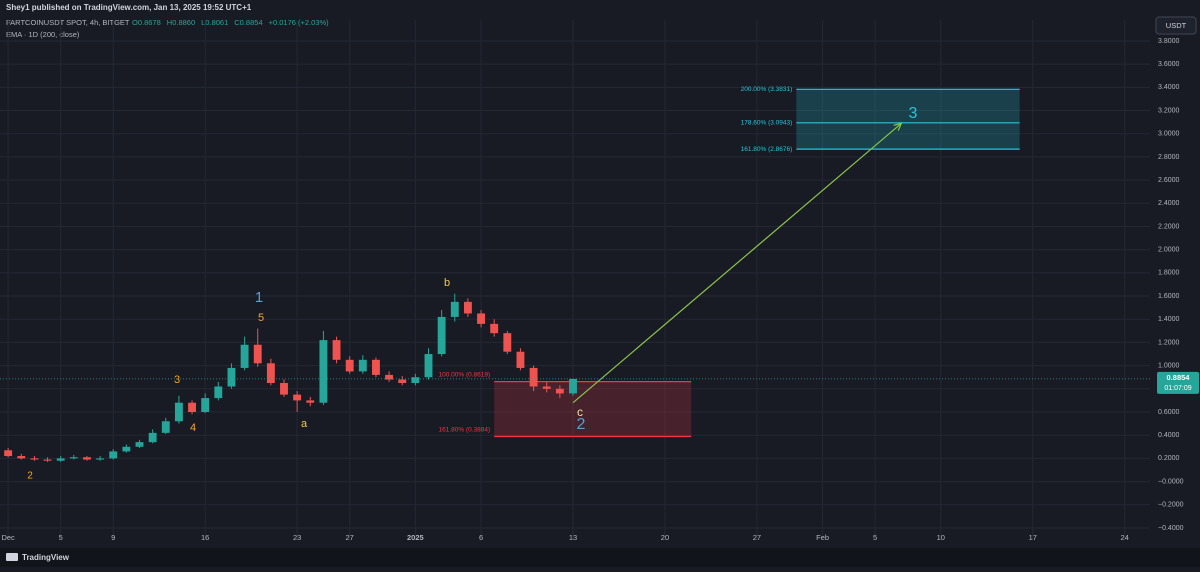 The image size is (1200, 572). Describe the element at coordinates (261, 318) in the screenshot. I see `wave-label: 5` at that location.